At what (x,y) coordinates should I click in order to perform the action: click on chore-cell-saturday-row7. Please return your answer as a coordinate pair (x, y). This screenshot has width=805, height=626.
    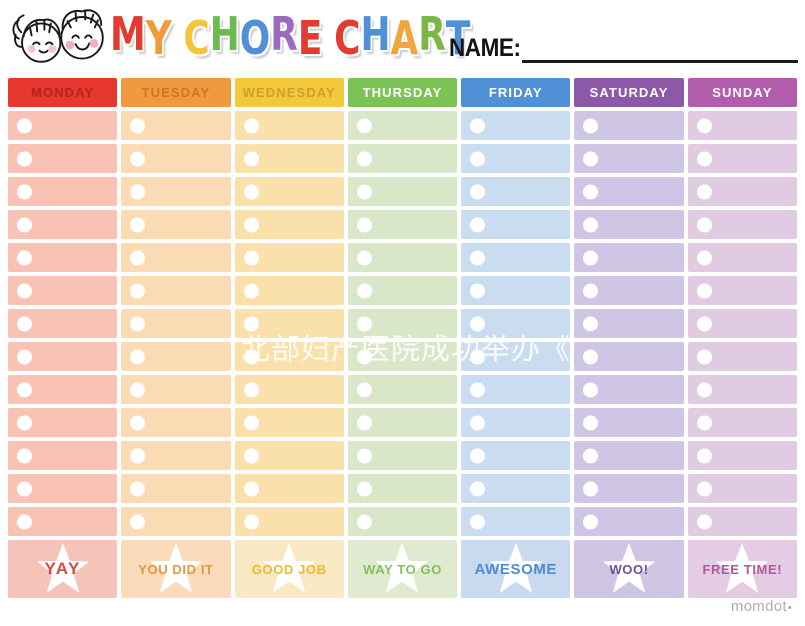
    Looking at the image, I should click on (629, 323).